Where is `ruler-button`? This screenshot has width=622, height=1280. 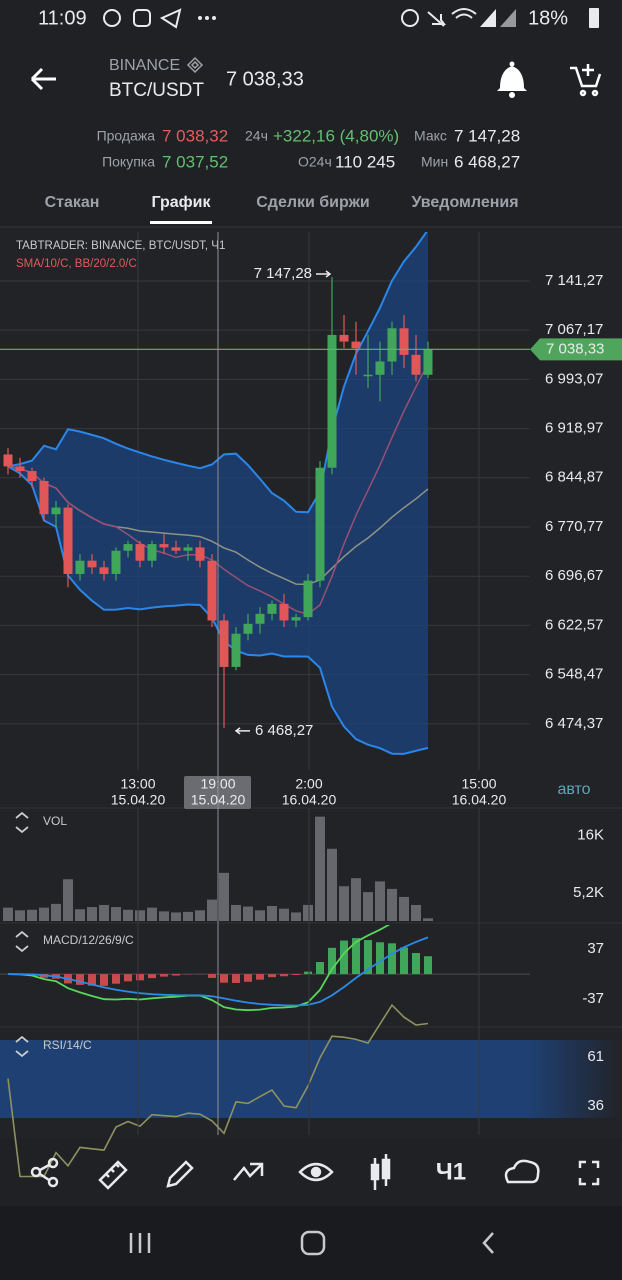 ruler-button is located at coordinates (113, 1175).